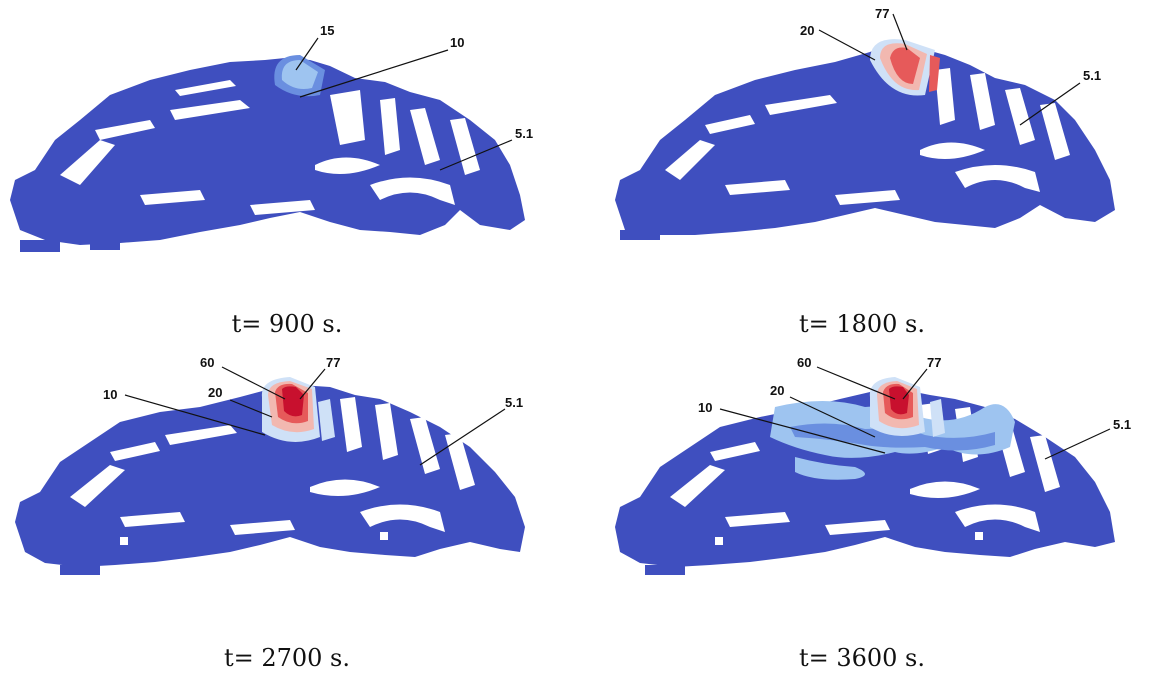 Image resolution: width=1149 pixels, height=675 pixels. Describe the element at coordinates (862, 324) in the screenshot. I see `time-caption: t= 1800 s.` at that location.